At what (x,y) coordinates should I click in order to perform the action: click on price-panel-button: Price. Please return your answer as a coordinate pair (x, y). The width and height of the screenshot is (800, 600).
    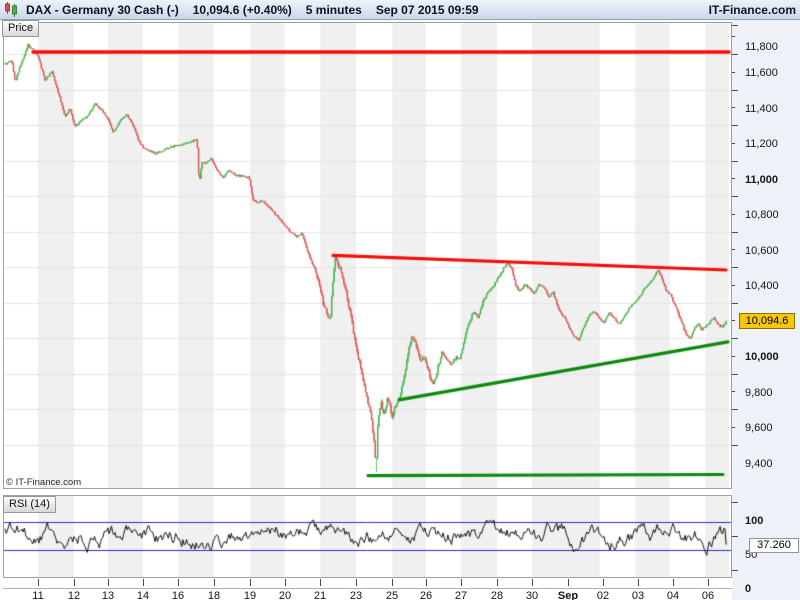
    Looking at the image, I should click on (21, 28).